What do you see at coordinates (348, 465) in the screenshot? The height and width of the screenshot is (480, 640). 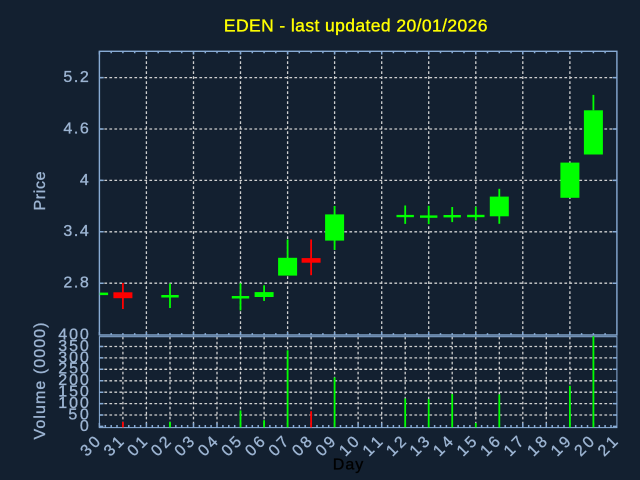 I see `svg-text: Day` at bounding box center [348, 465].